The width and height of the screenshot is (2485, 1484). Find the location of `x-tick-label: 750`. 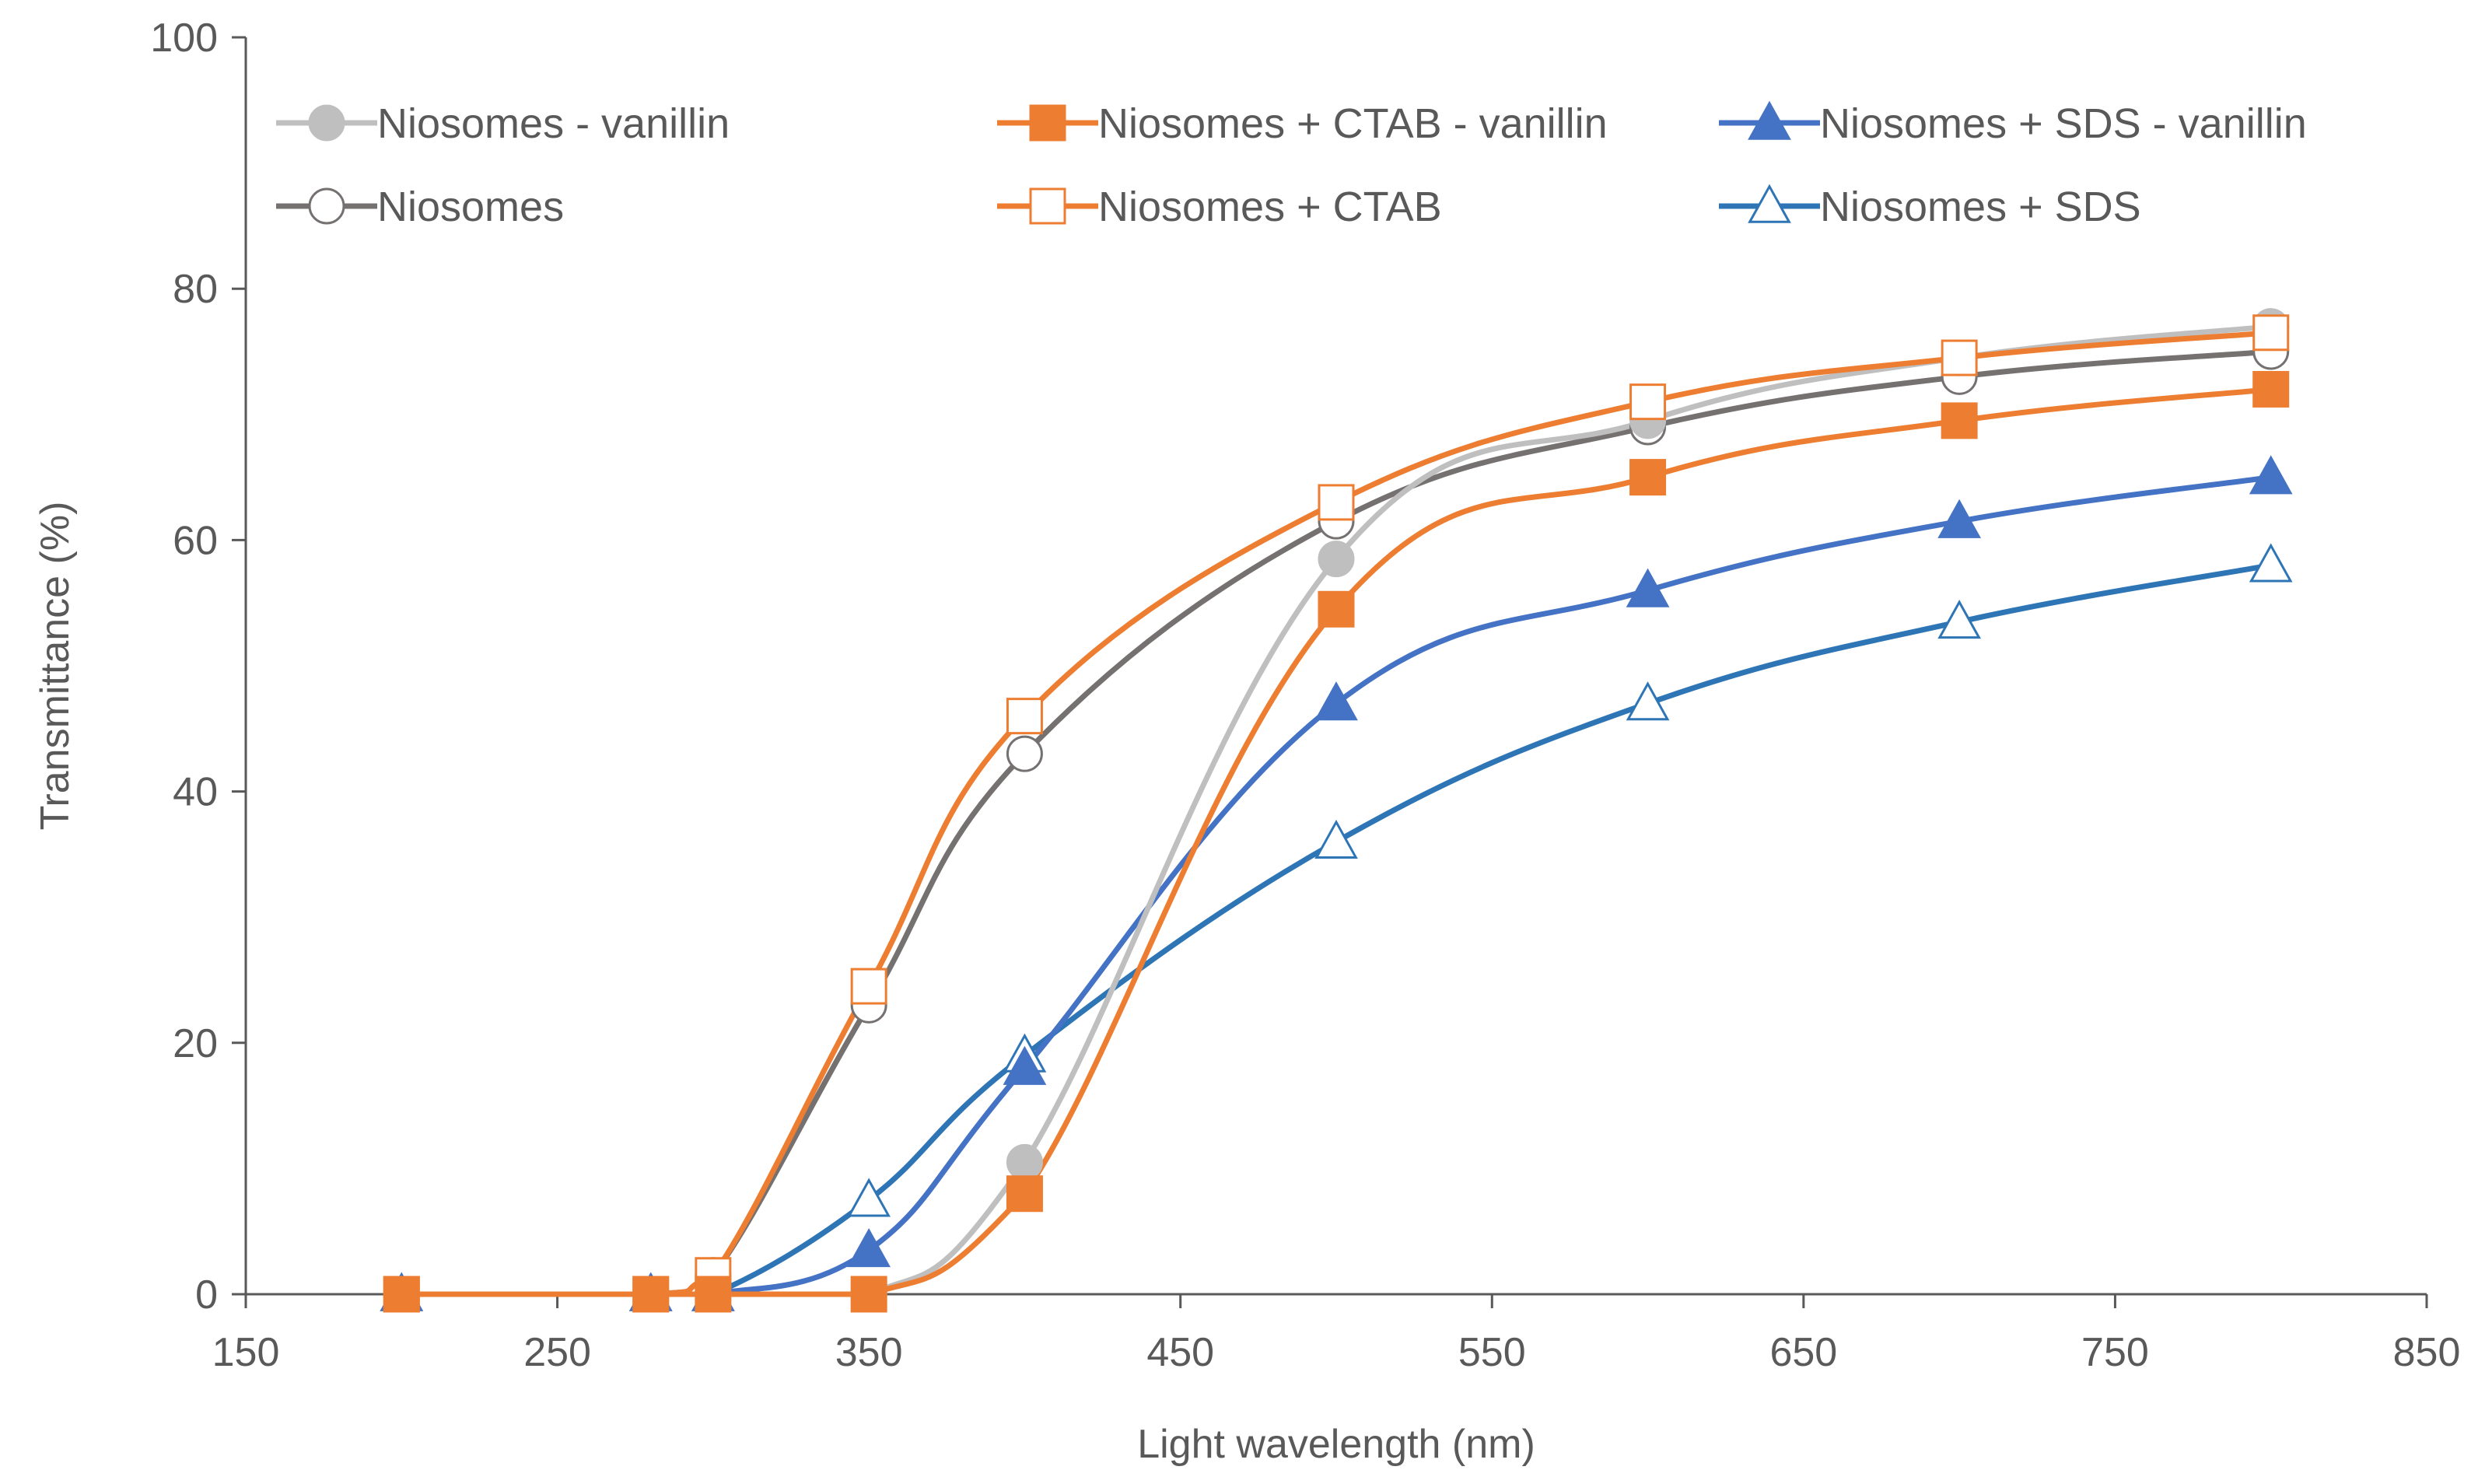

x-tick-label: 750 is located at coordinates (2115, 1353).